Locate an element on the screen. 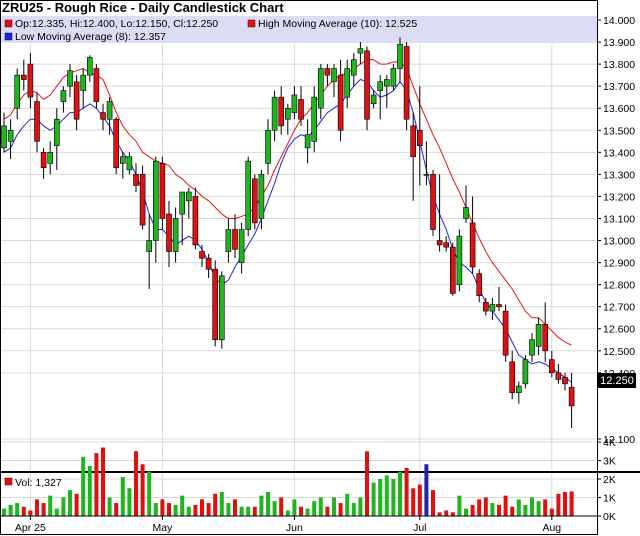 Image resolution: width=640 pixels, height=536 pixels. volume-label: Vol: 1,327 is located at coordinates (38, 483).